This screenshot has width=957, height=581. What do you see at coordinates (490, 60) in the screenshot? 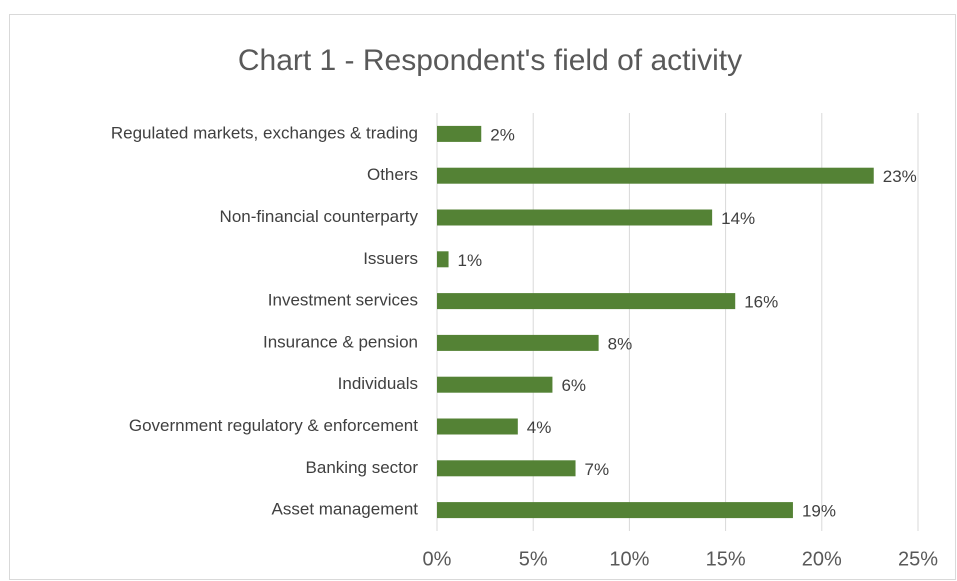
I see `chart-title: Chart 1 - Respondent's field of activity` at bounding box center [490, 60].